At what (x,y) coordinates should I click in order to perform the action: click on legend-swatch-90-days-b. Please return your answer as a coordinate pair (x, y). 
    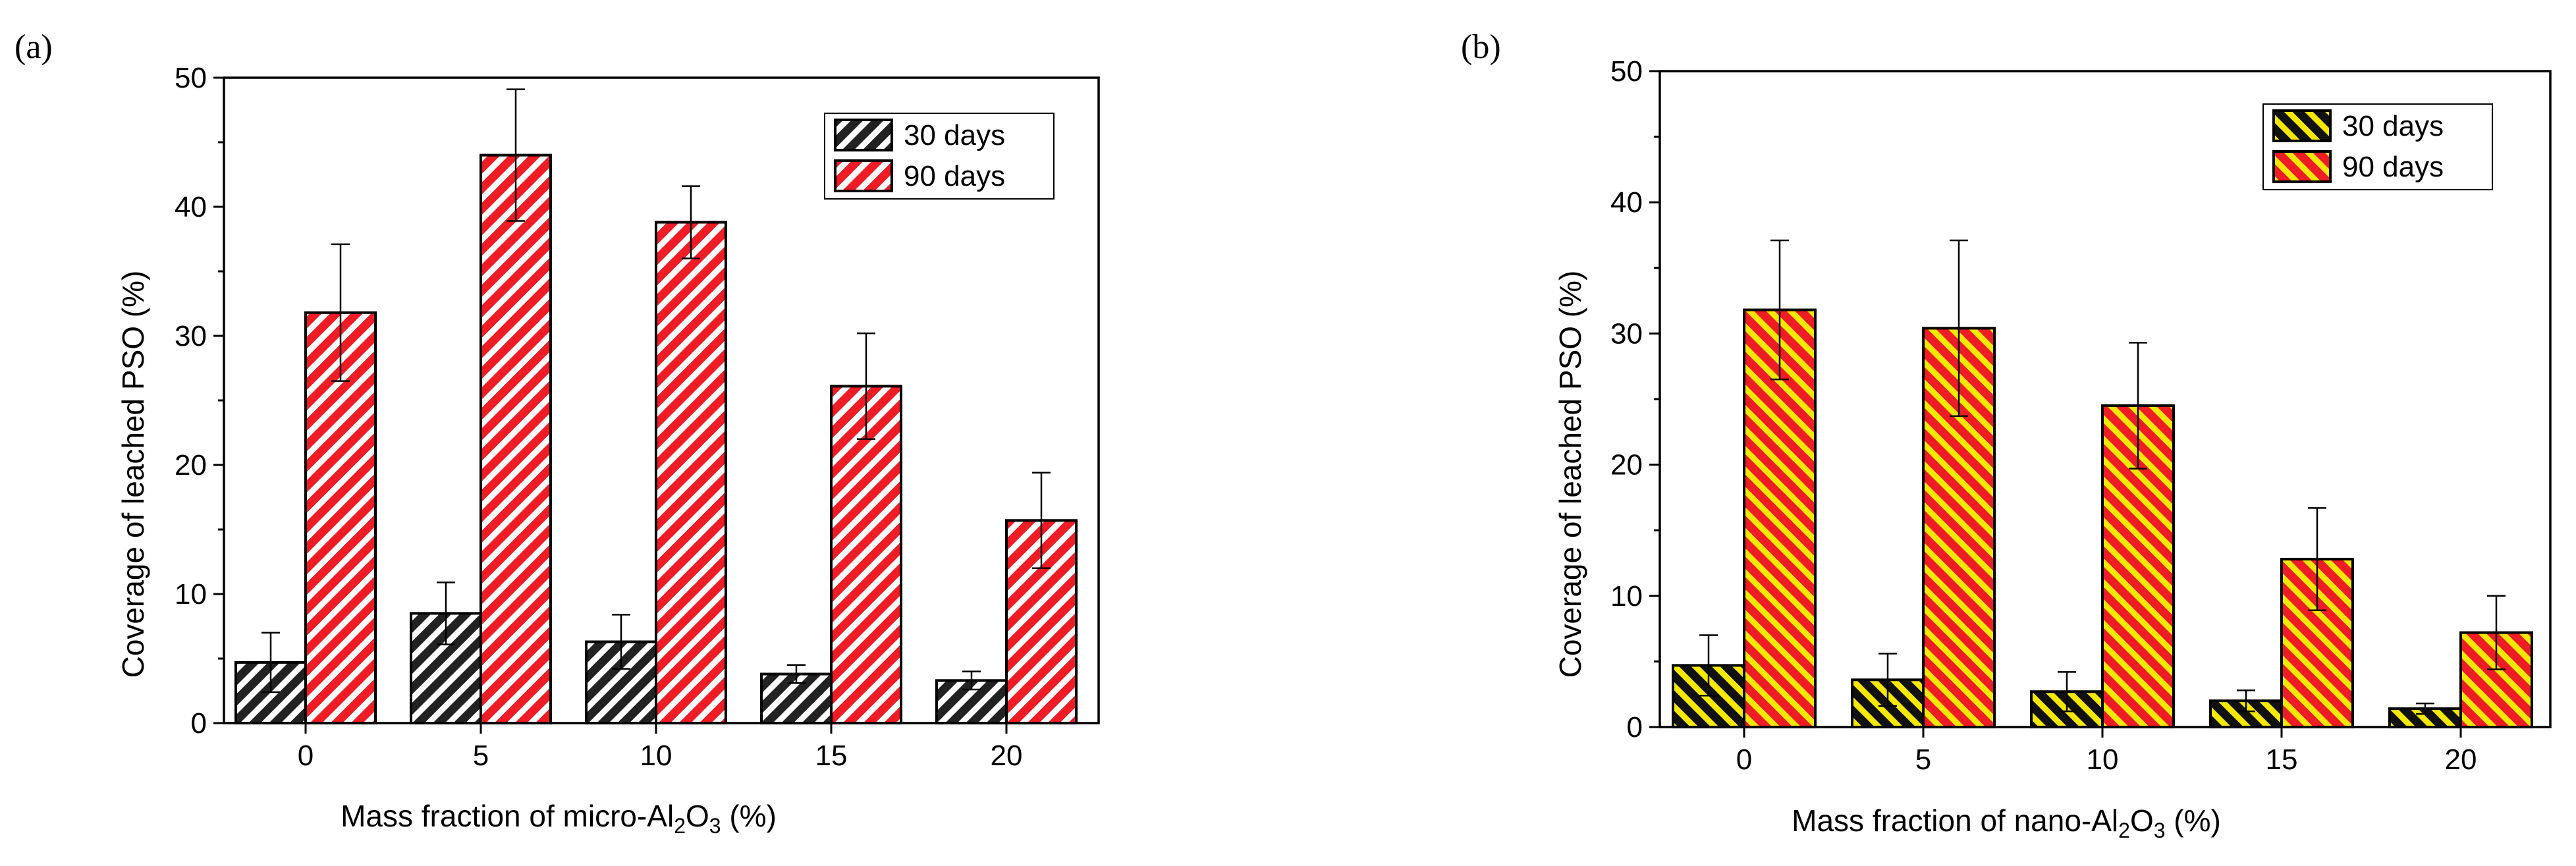
    Looking at the image, I should click on (2302, 166).